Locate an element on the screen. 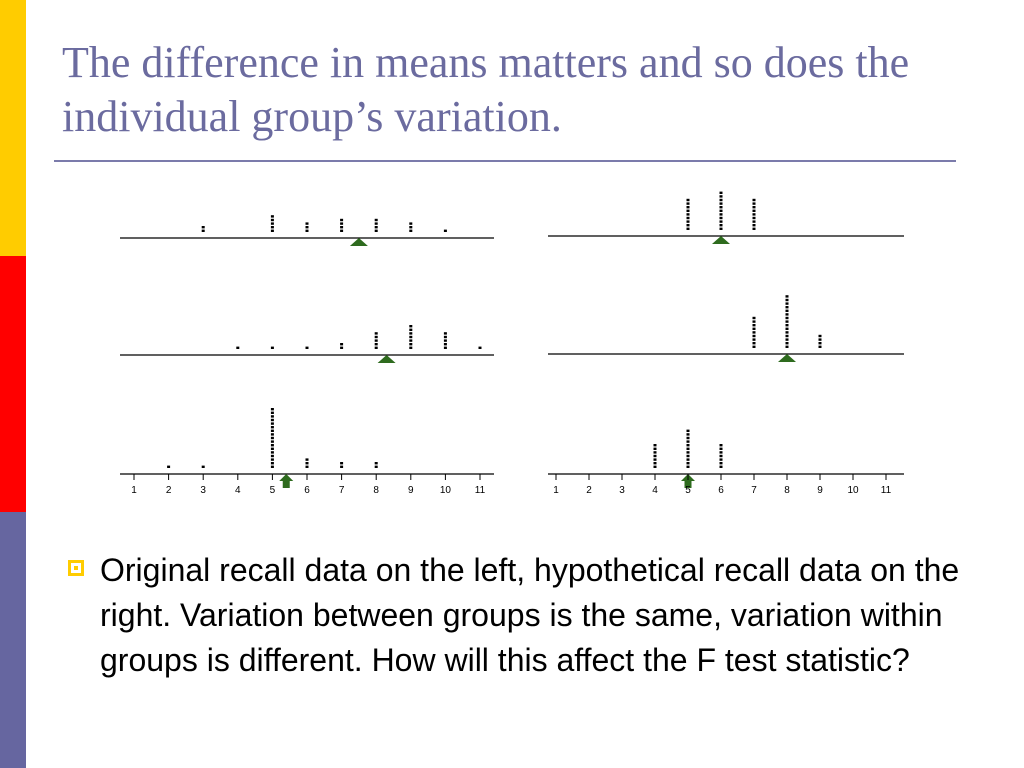 The image size is (1024, 768). mean-marker-arrow-stem is located at coordinates (688, 484).